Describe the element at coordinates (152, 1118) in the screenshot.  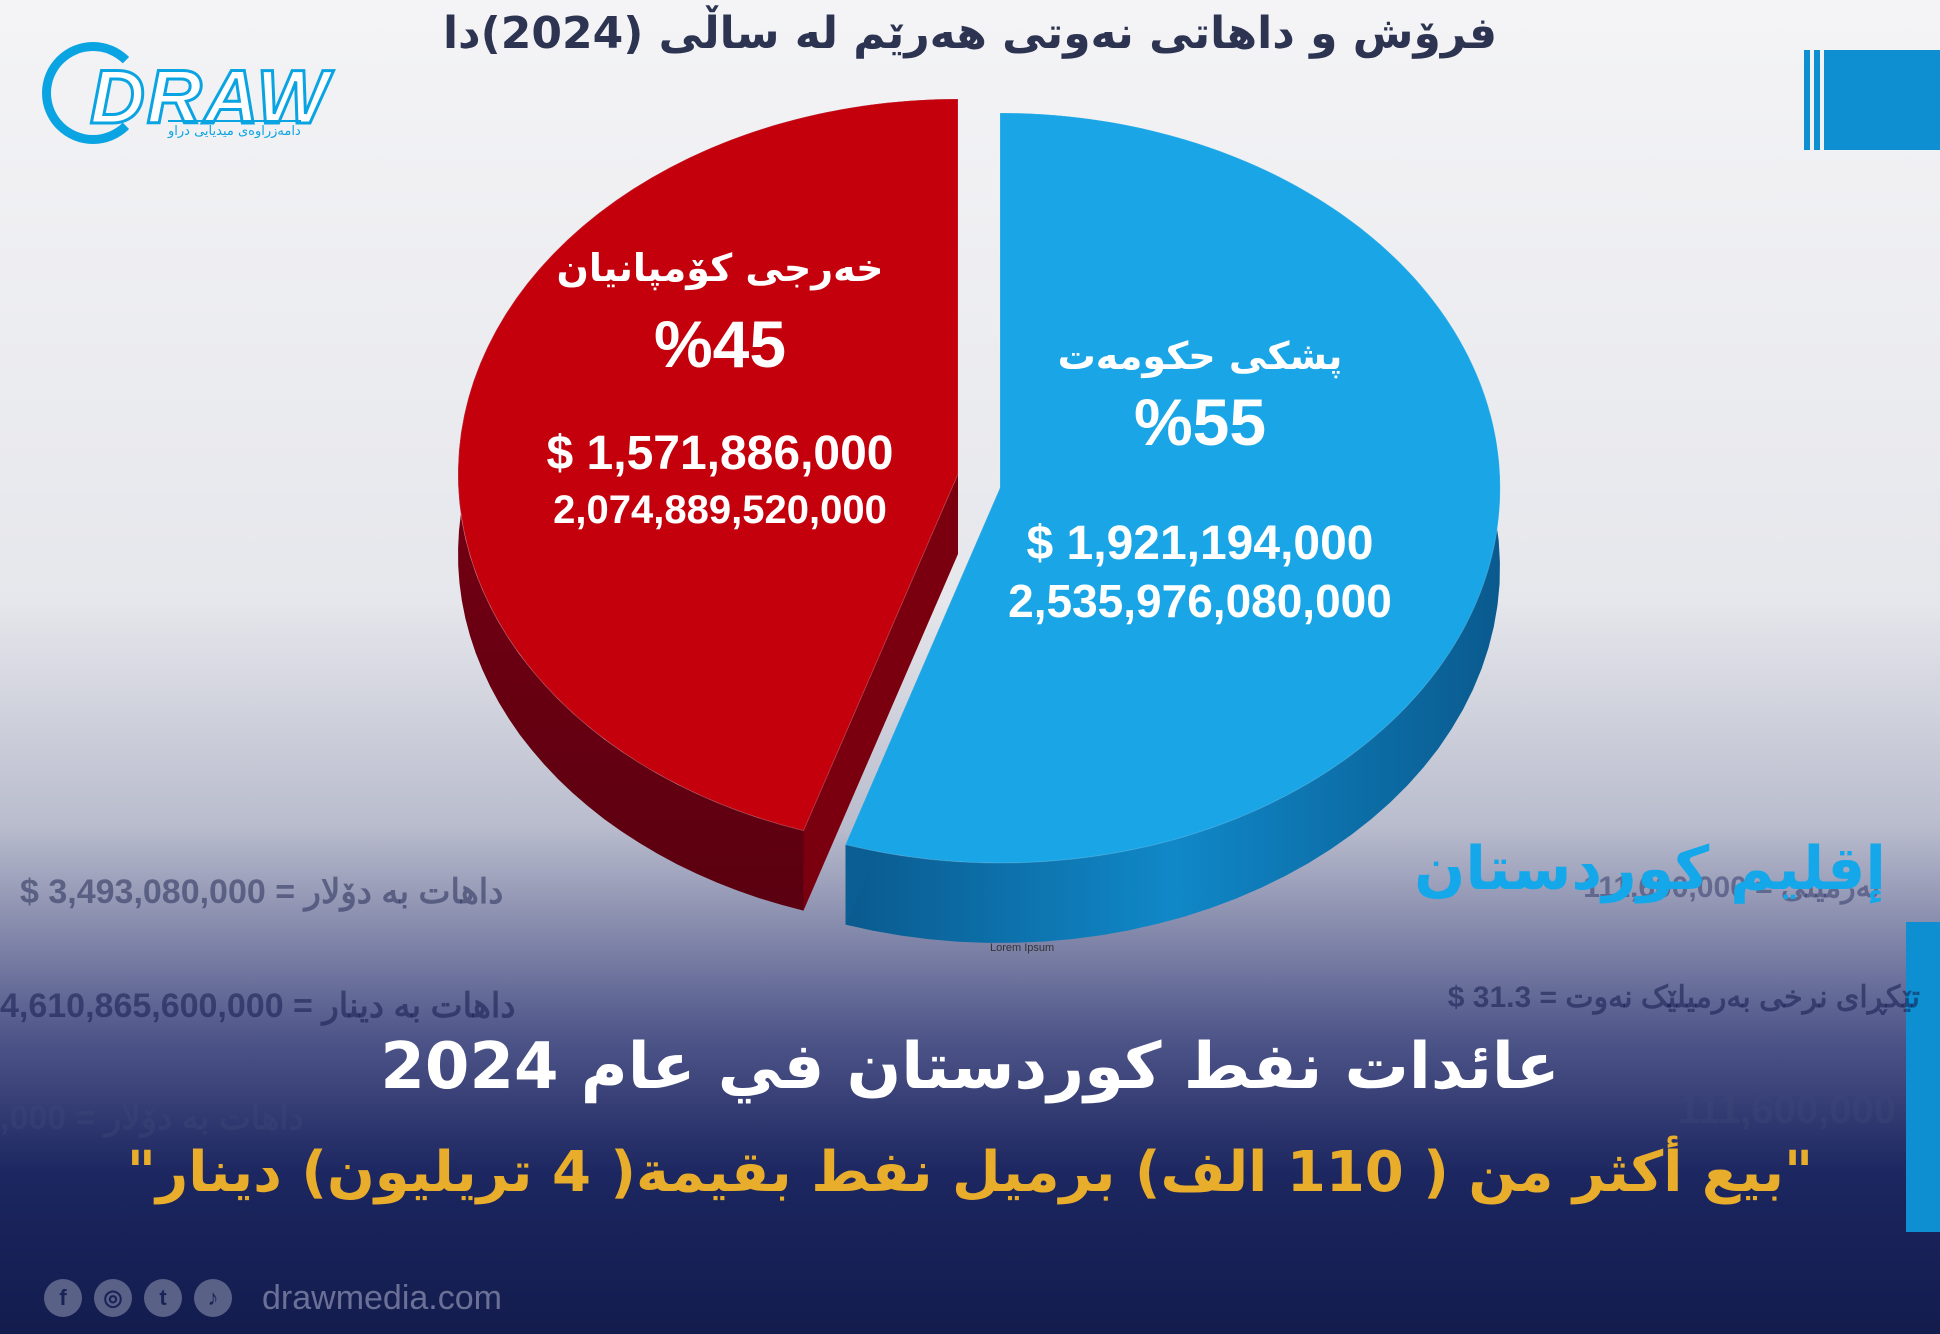
I see `bg-revenue-usd-2: ,000 = داهات بە دۆلار` at that location.